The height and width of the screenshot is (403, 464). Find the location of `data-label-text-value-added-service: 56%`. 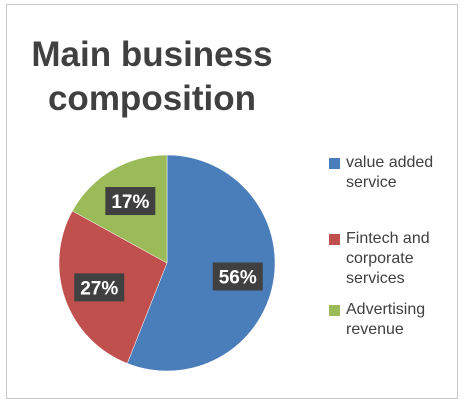

data-label-text-value-added-service: 56% is located at coordinates (238, 277).